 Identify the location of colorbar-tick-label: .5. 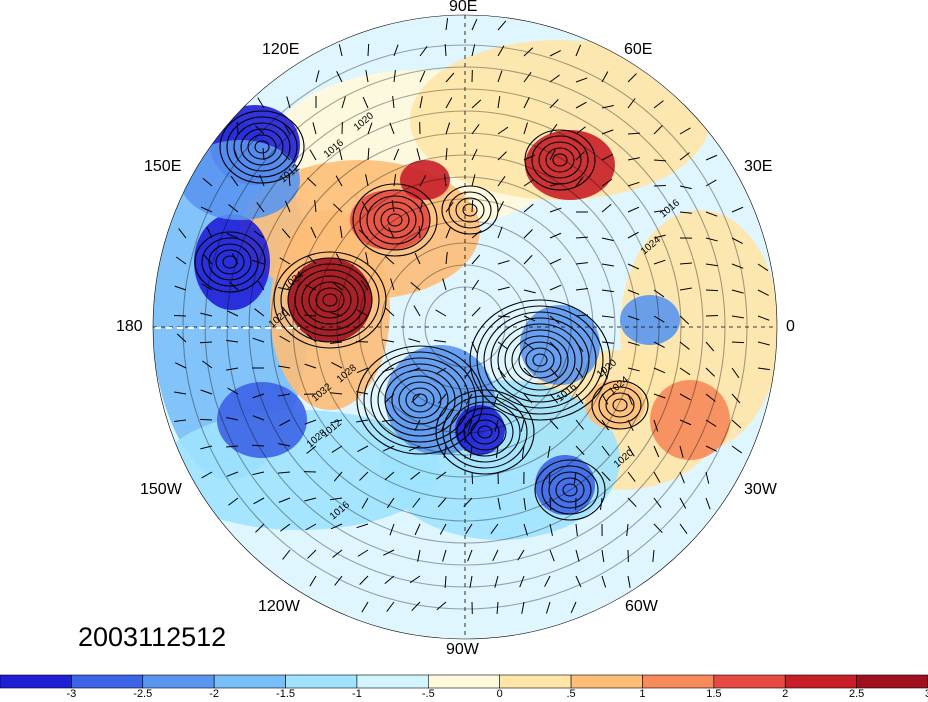
(571, 694).